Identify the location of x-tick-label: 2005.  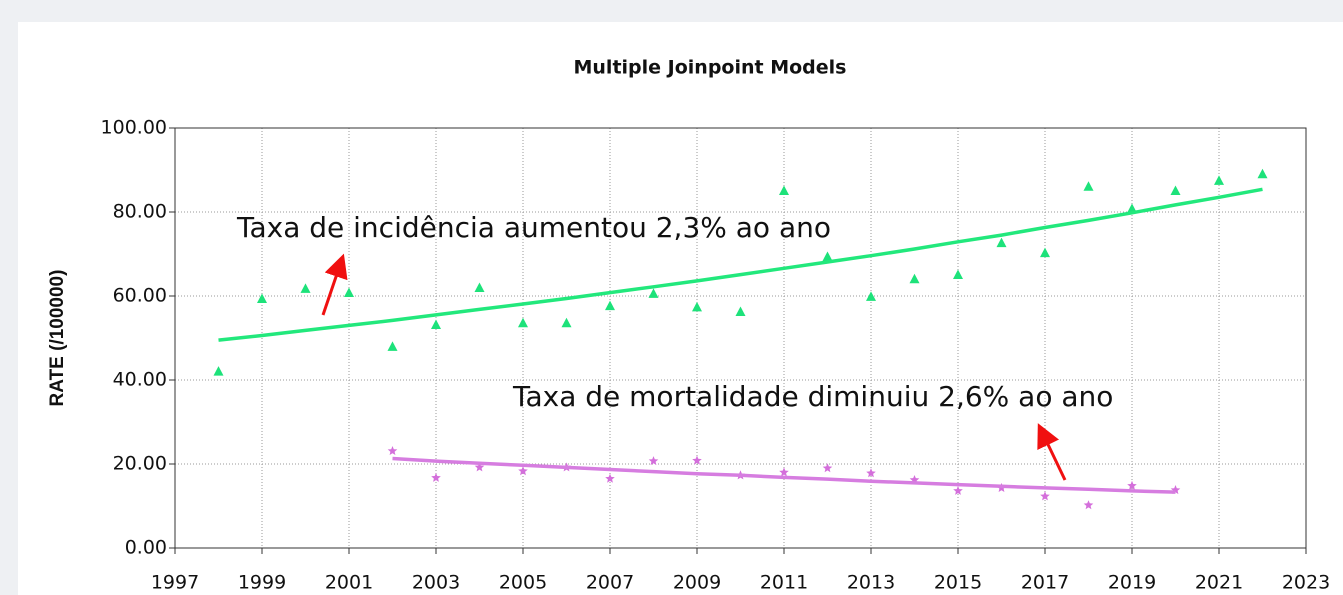
(523, 583).